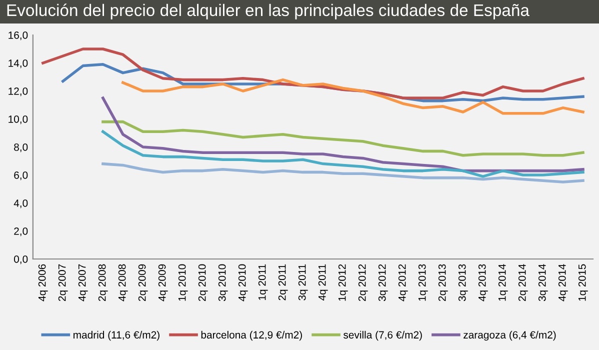  I want to click on x-tick-label: 1q 2010, so click(183, 282).